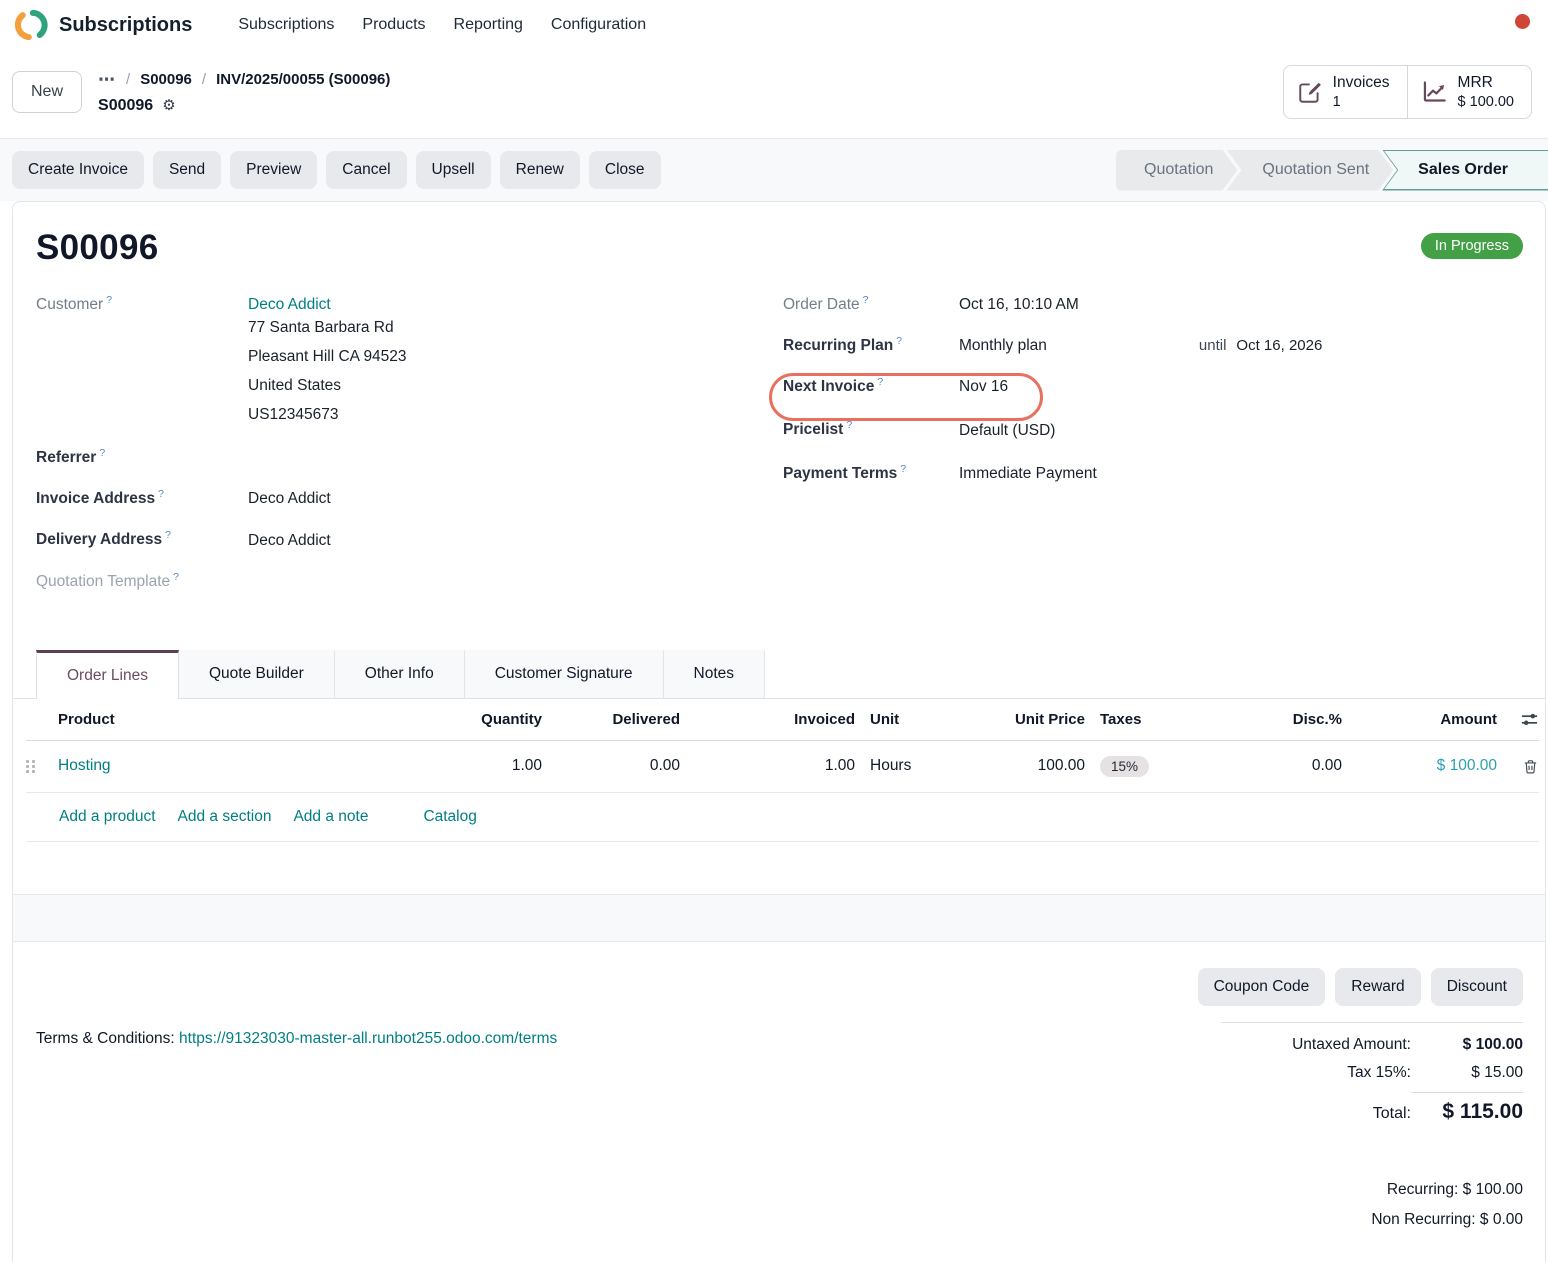  What do you see at coordinates (1468, 92) in the screenshot?
I see `mrr-stat-button: MRR $ 100.00` at bounding box center [1468, 92].